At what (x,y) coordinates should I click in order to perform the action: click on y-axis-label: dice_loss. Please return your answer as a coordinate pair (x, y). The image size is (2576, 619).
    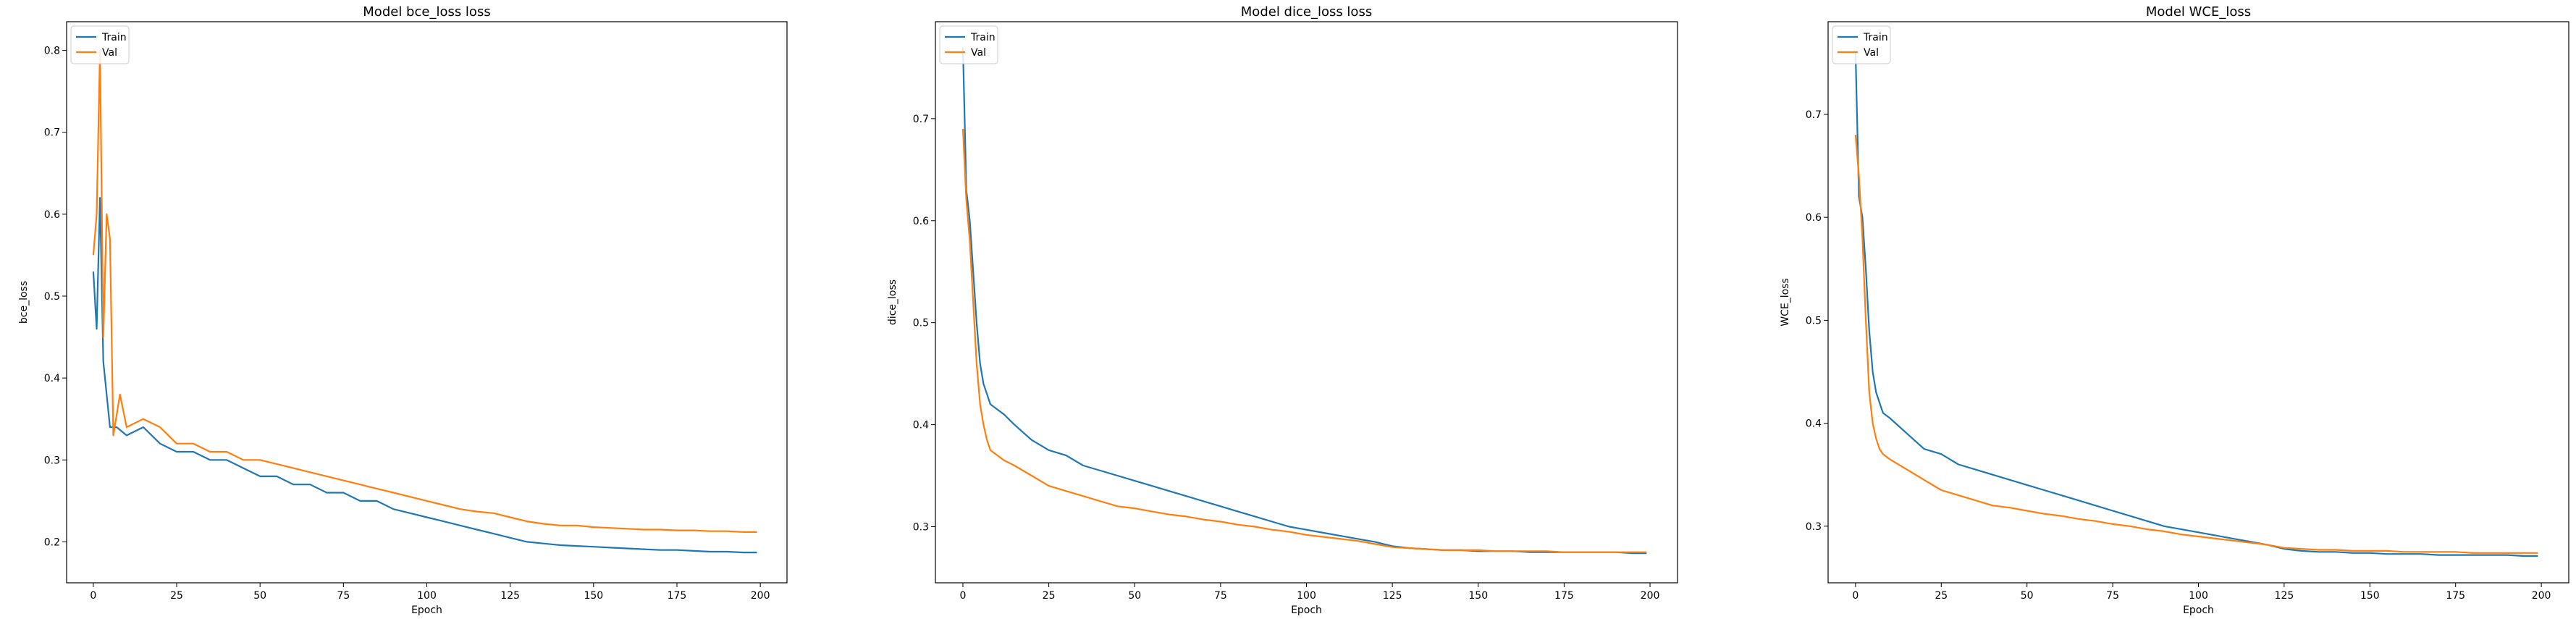
    Looking at the image, I should click on (892, 302).